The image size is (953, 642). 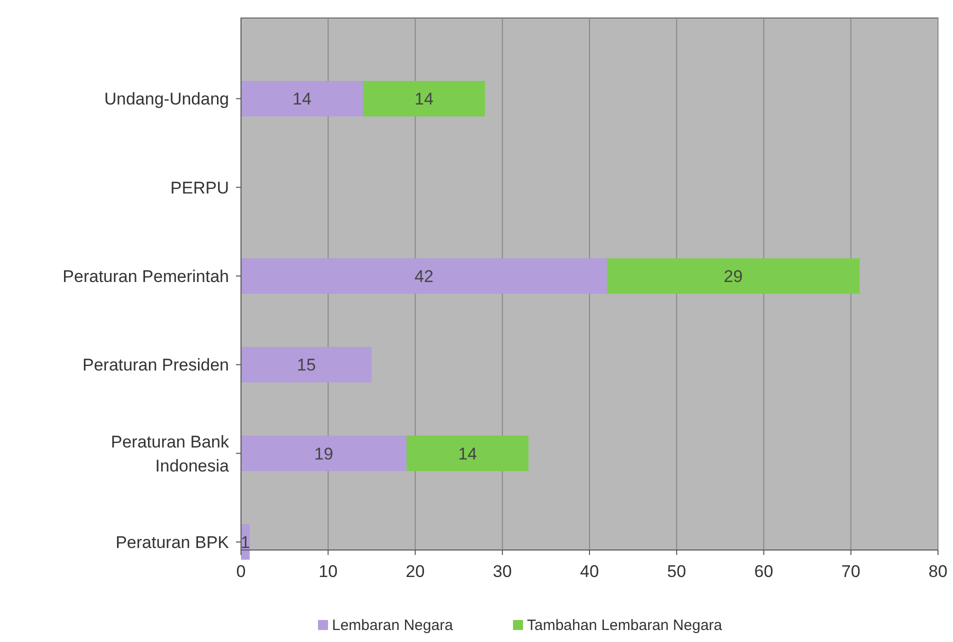 What do you see at coordinates (850, 571) in the screenshot?
I see `x-tick-label: 70` at bounding box center [850, 571].